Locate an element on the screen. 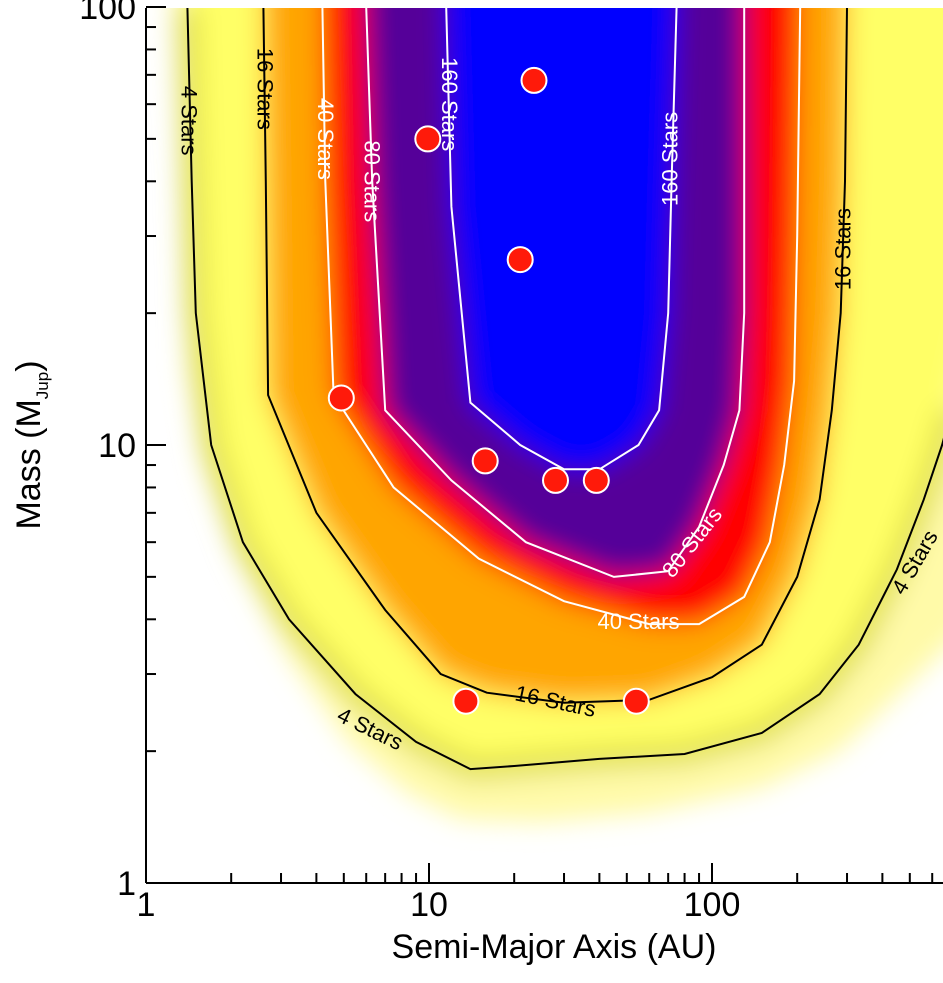 The image size is (943, 983). y-axis-title-close: ) is located at coordinates (29, 365).